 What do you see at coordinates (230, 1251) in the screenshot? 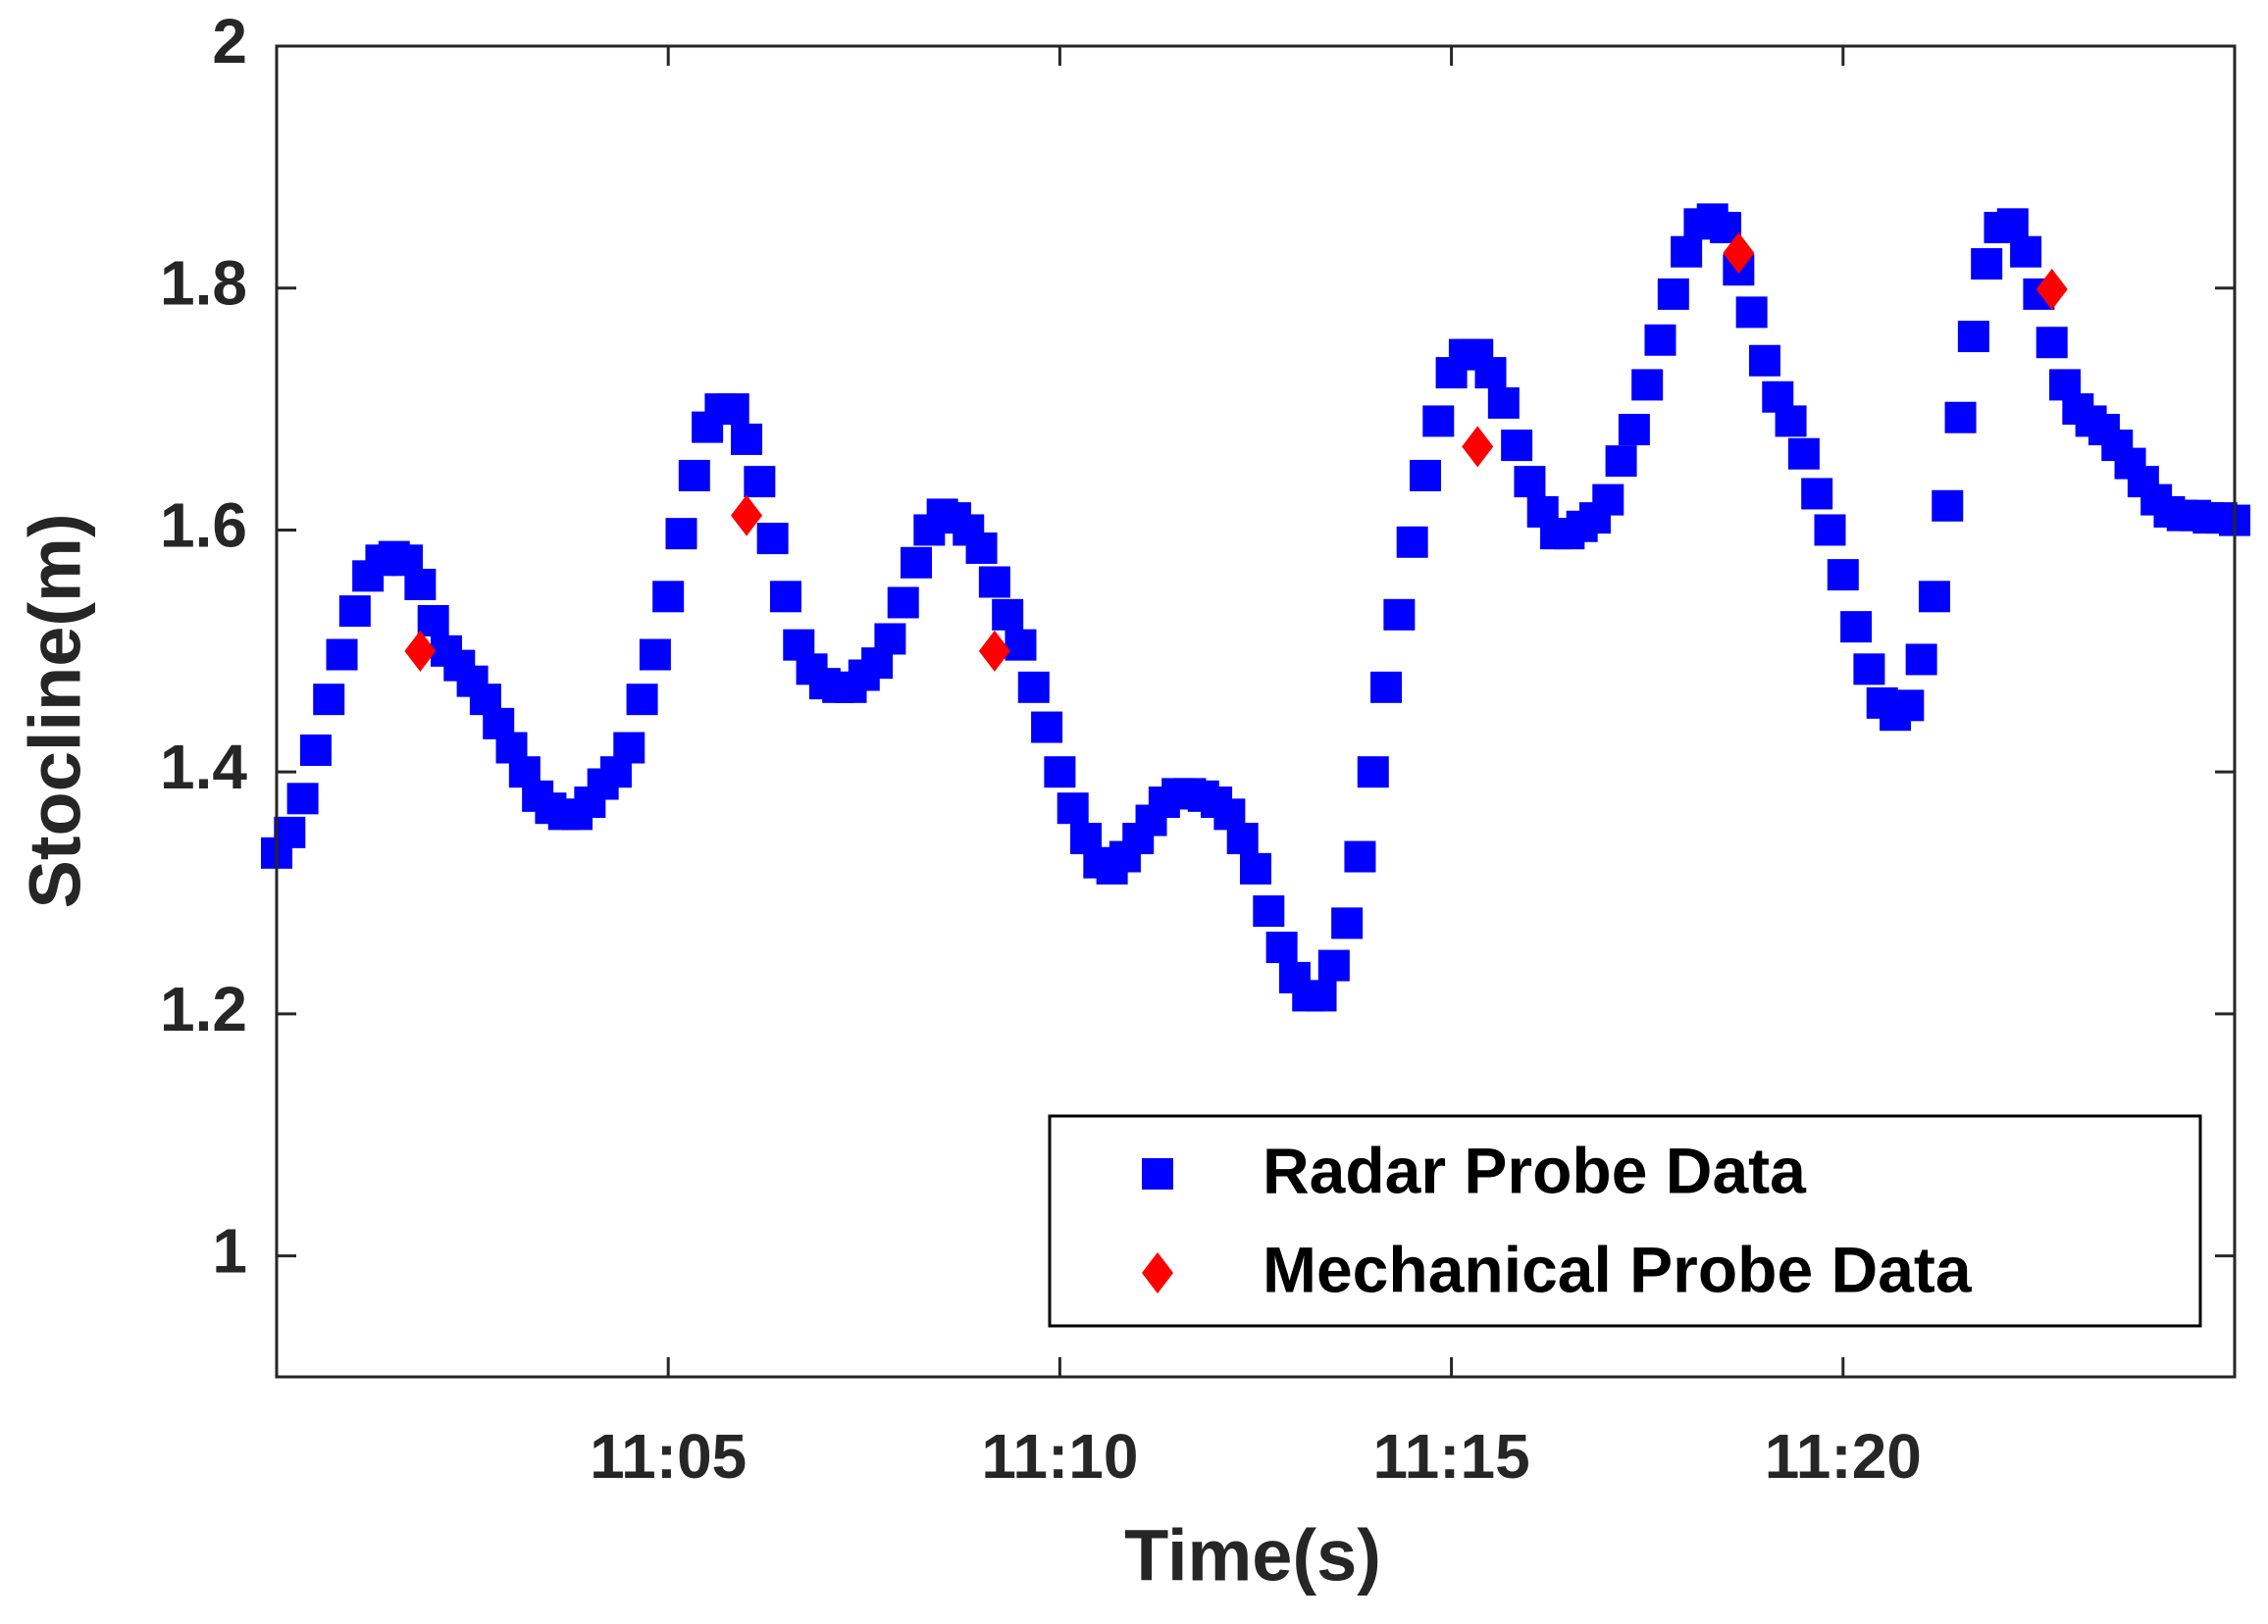
I see `y-tick-label: 1` at bounding box center [230, 1251].